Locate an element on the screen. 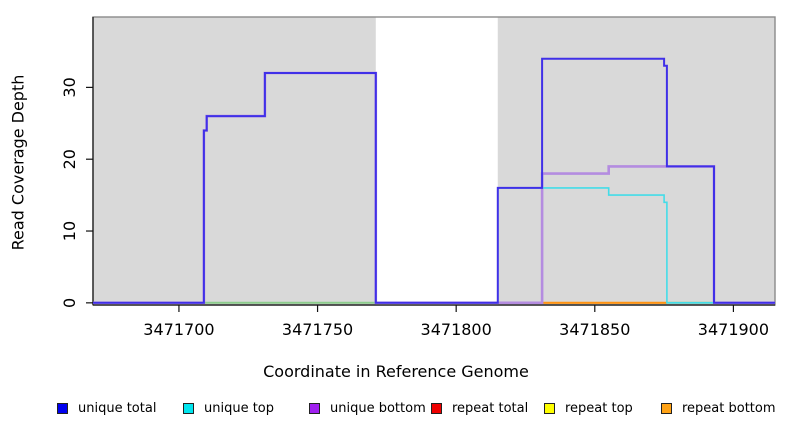  legend-item-repeat-bottom: repeat bottom is located at coordinates (718, 408).